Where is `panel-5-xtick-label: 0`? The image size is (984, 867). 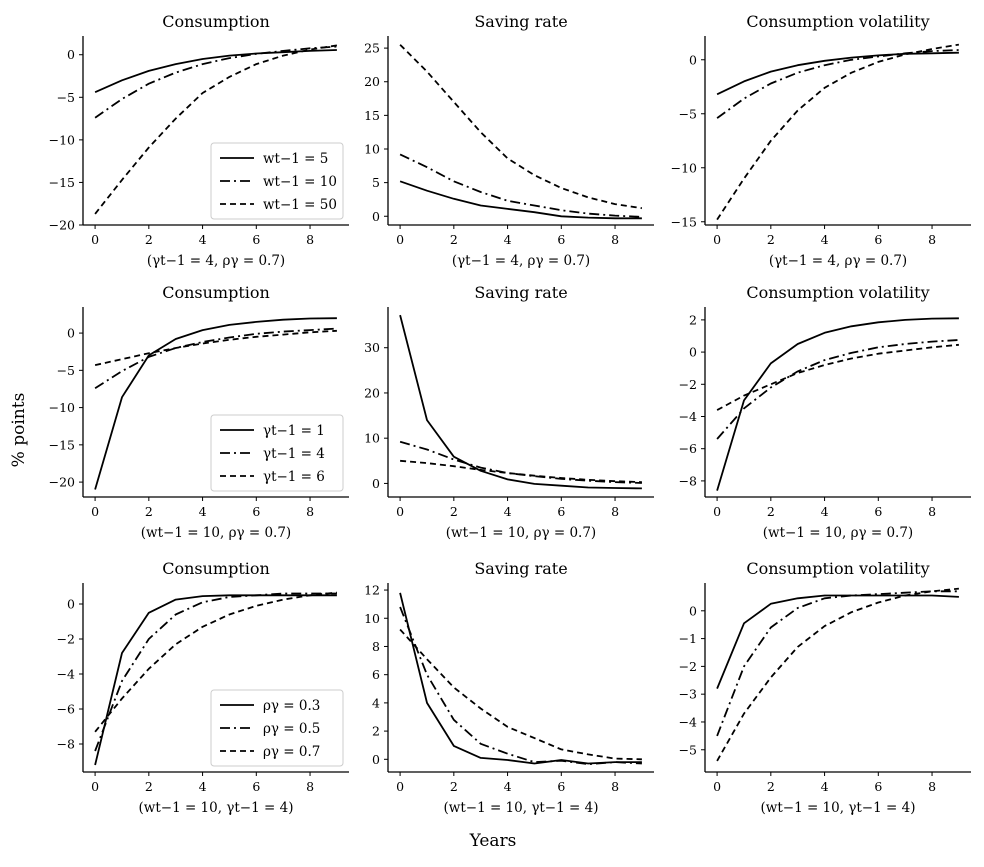 panel-5-xtick-label: 0 is located at coordinates (400, 511).